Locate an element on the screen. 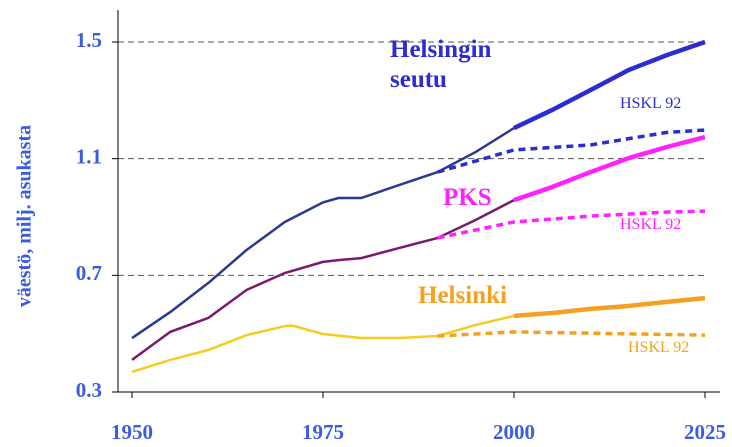 The image size is (732, 447). y-tick-label: 0.7 is located at coordinates (89, 273).